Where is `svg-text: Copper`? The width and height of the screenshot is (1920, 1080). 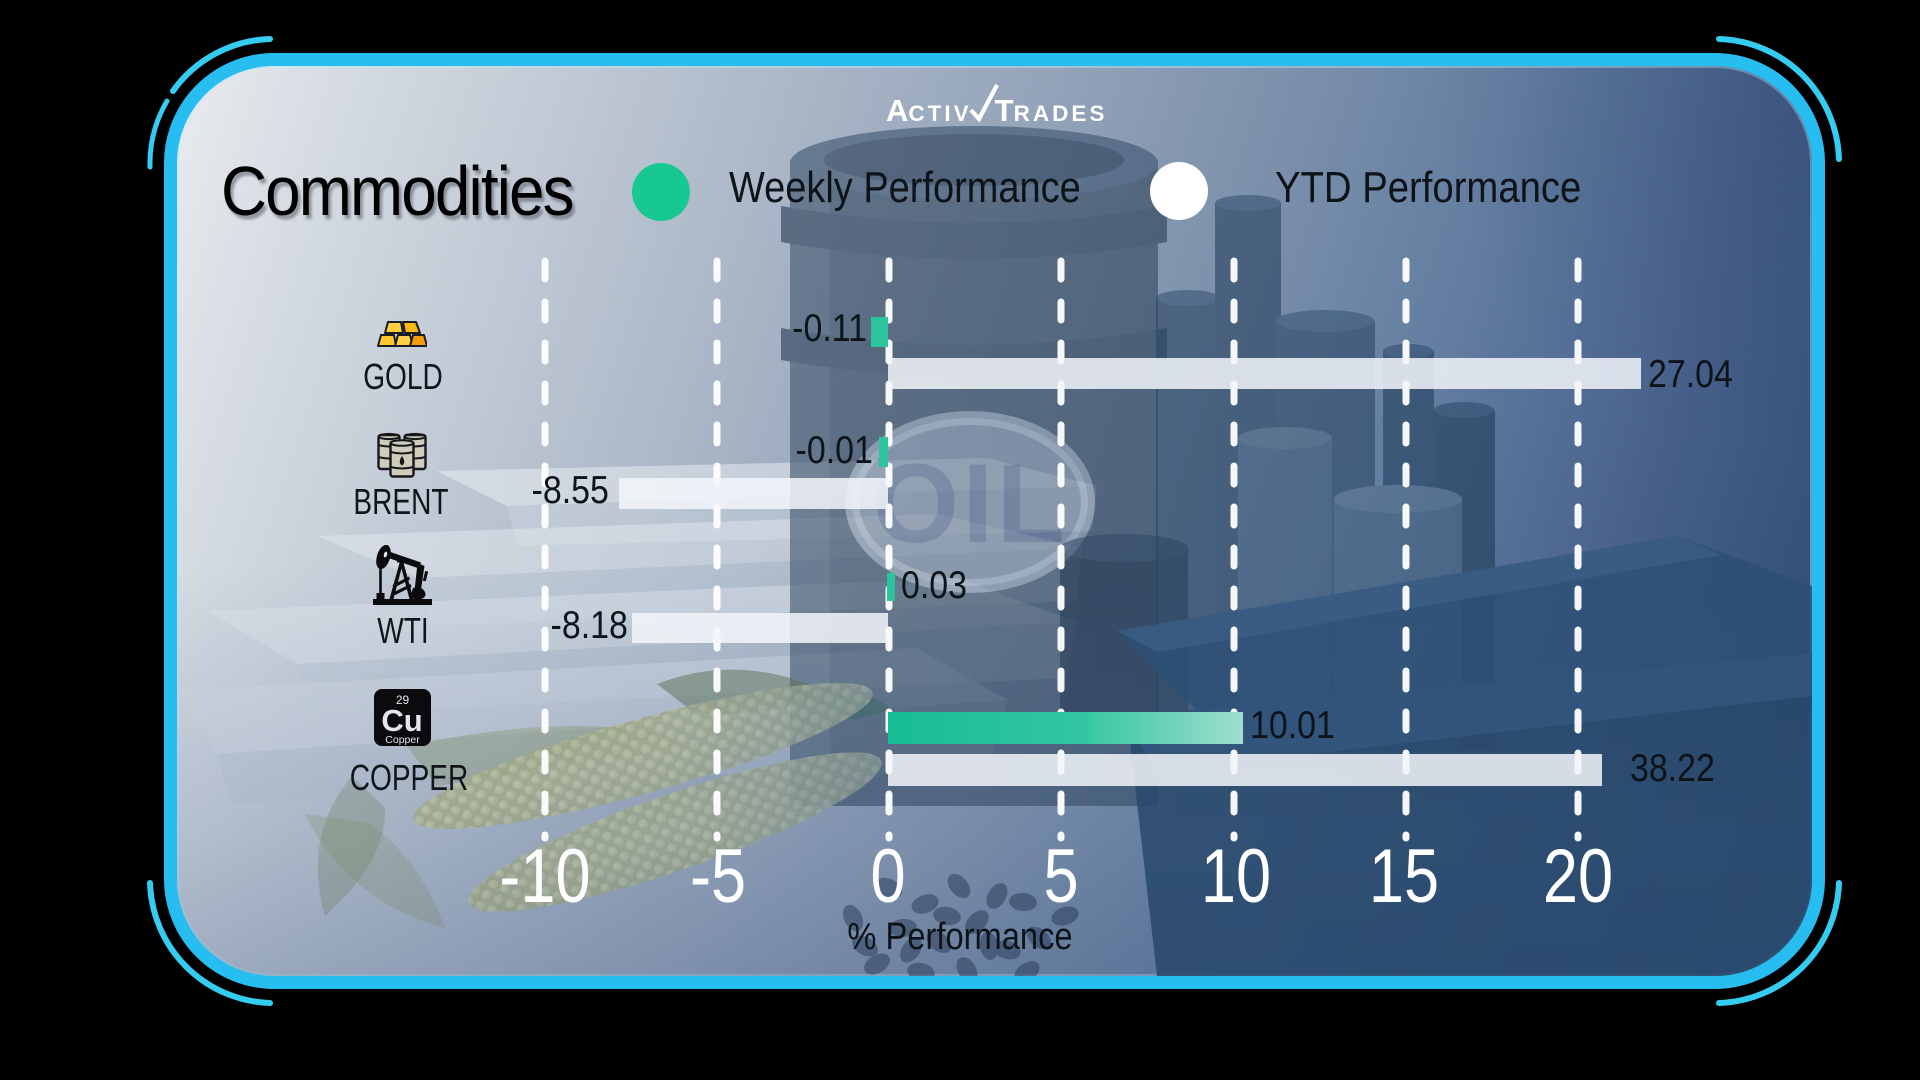
svg-text: Copper is located at coordinates (402, 740).